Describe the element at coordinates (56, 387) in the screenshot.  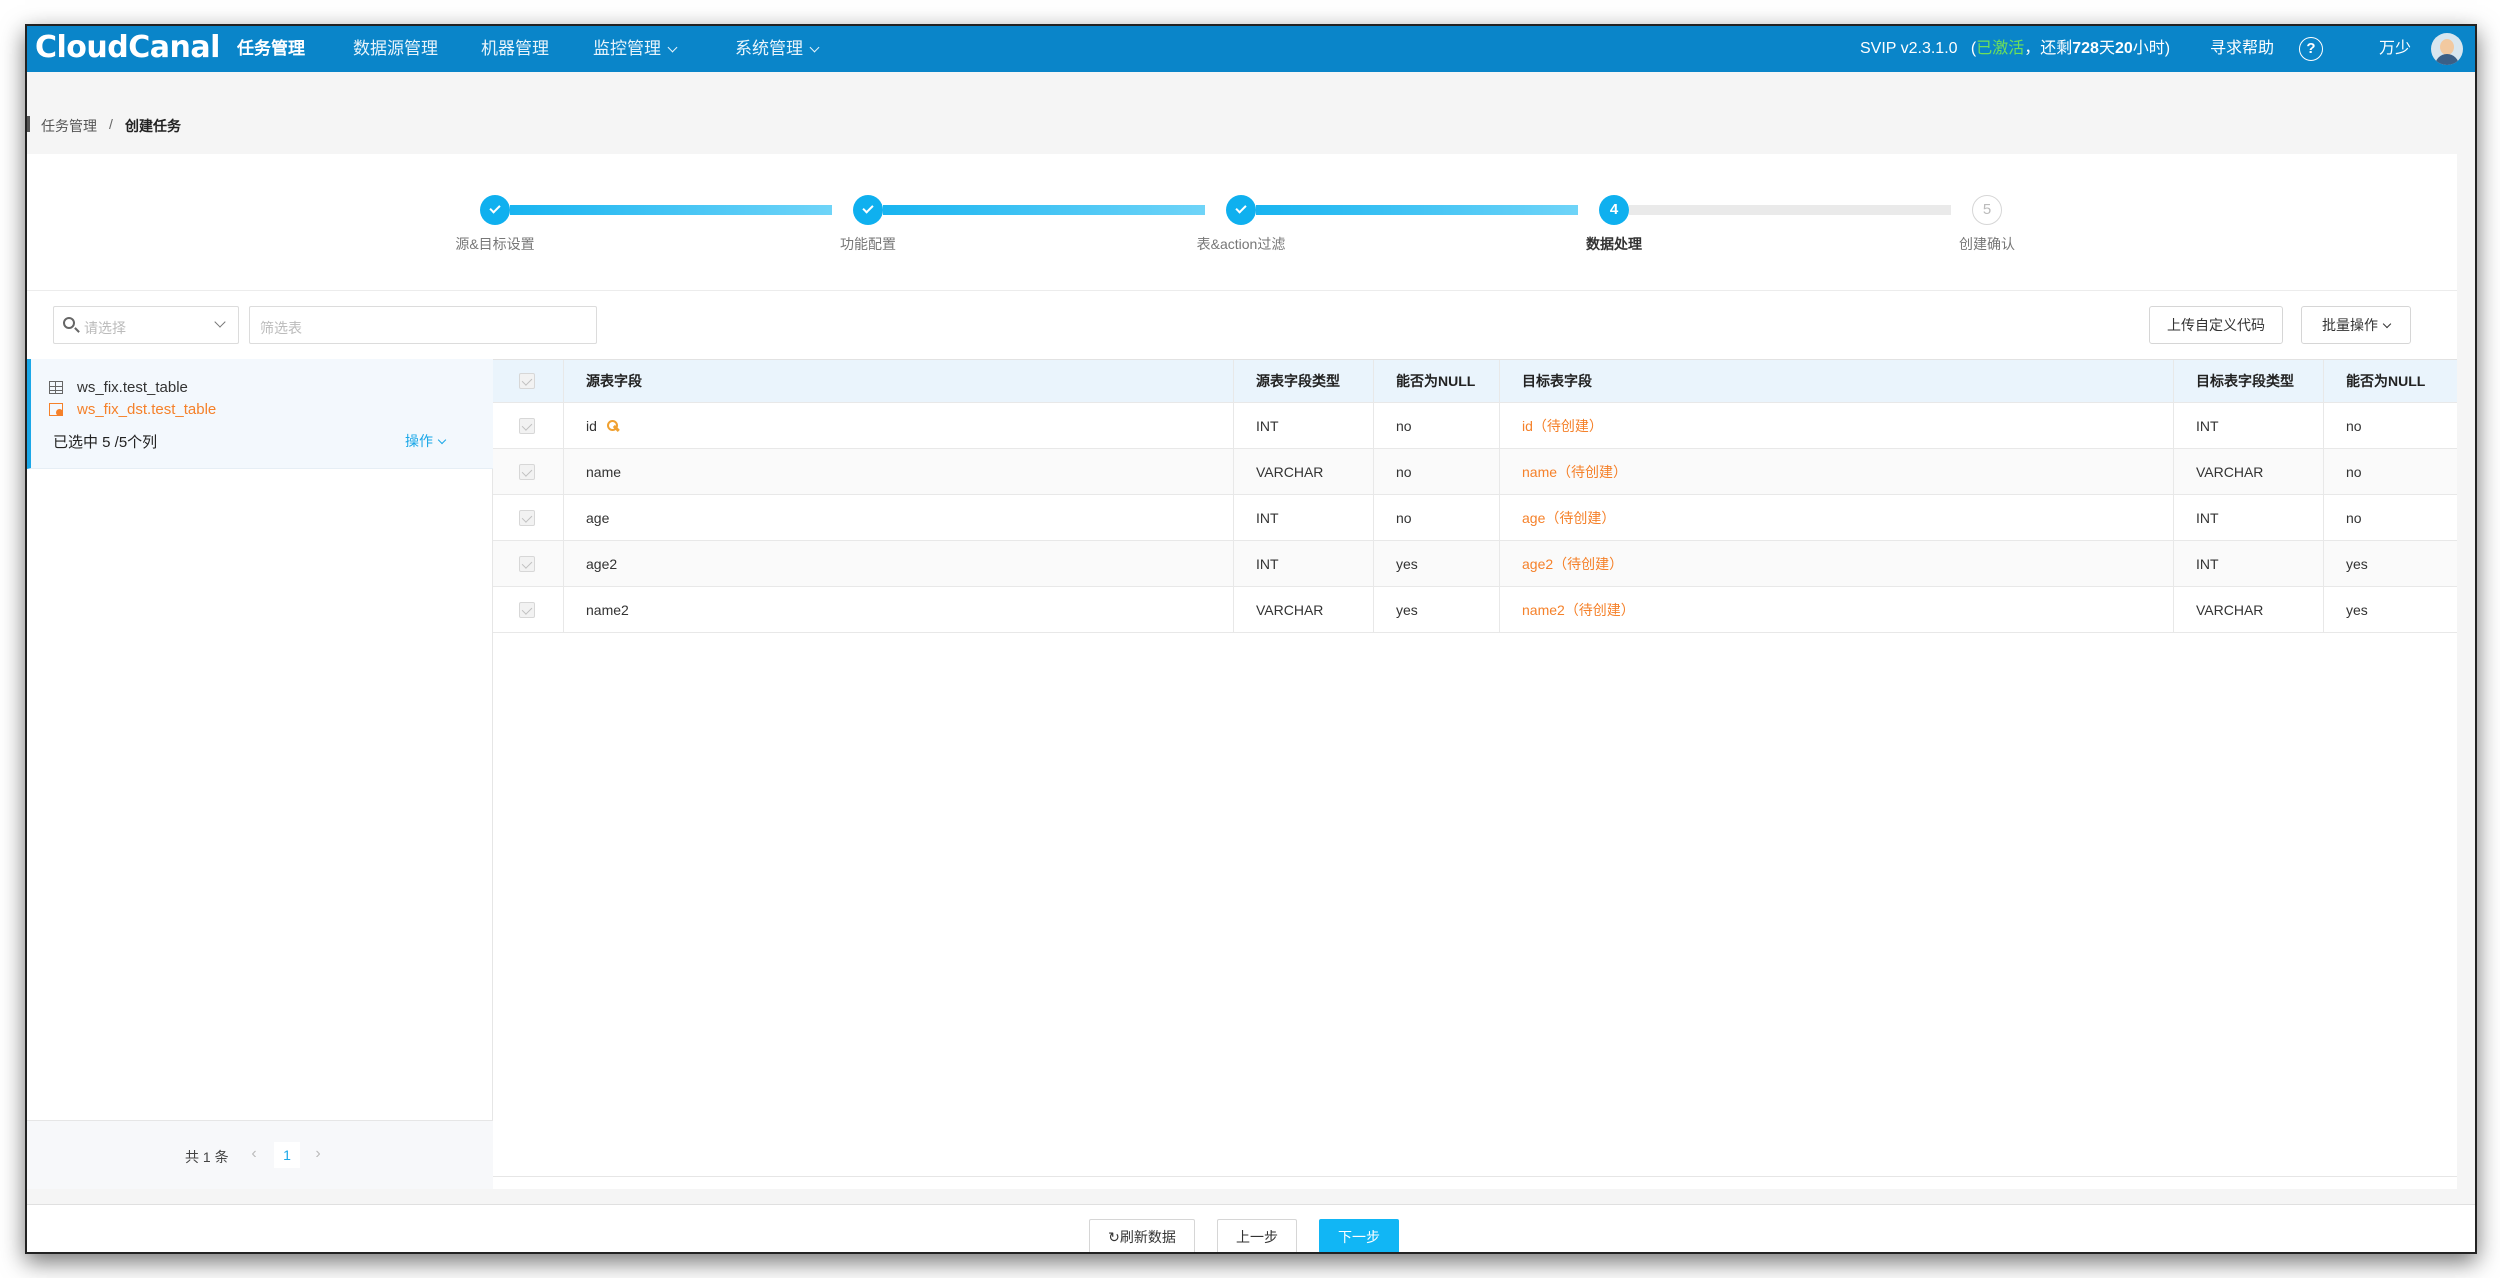
I see `table-icon` at that location.